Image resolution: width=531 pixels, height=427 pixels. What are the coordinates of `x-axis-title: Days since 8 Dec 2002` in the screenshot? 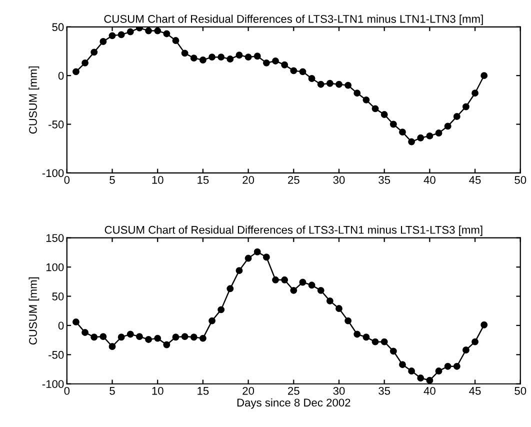 It's located at (293, 403).